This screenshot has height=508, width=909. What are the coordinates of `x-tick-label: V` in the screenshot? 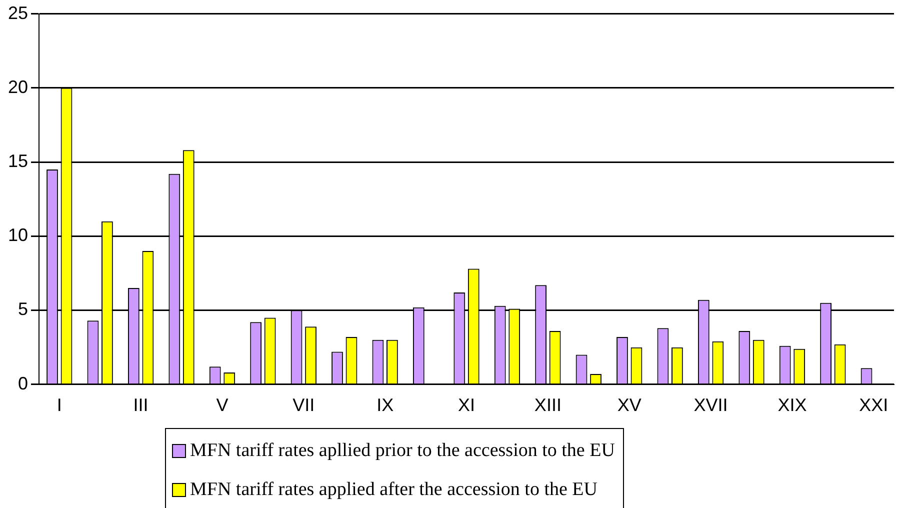 It's located at (222, 405).